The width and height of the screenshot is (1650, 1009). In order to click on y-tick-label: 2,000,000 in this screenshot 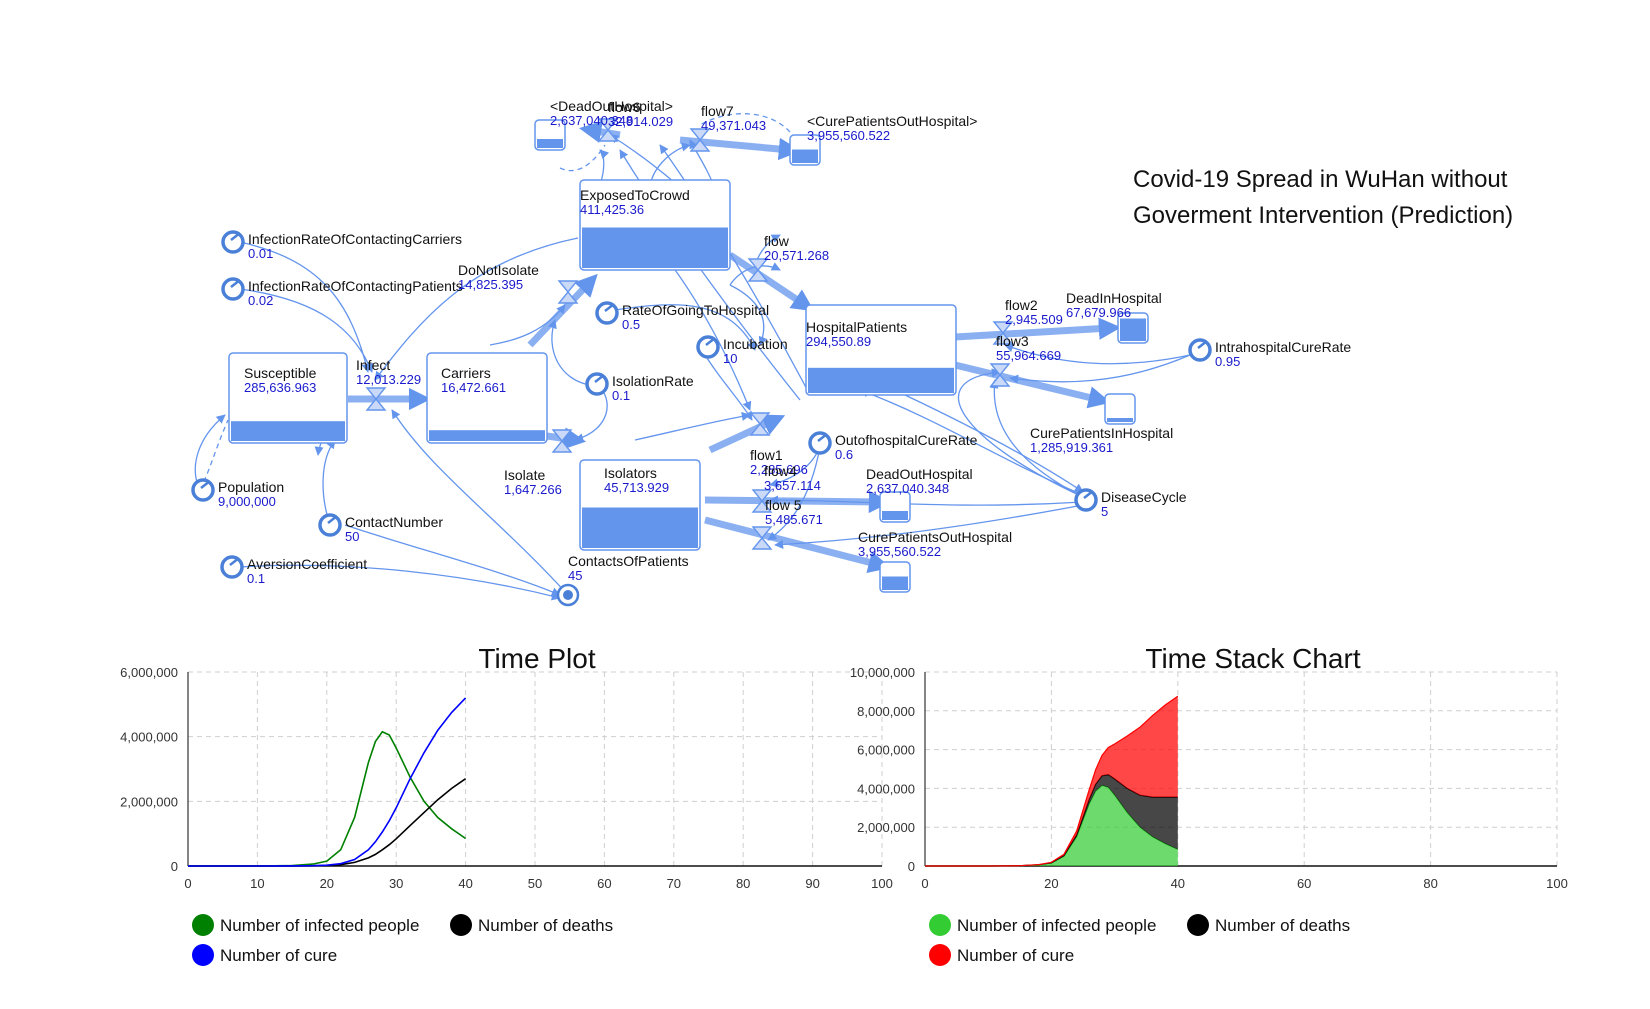, I will do `click(886, 827)`.